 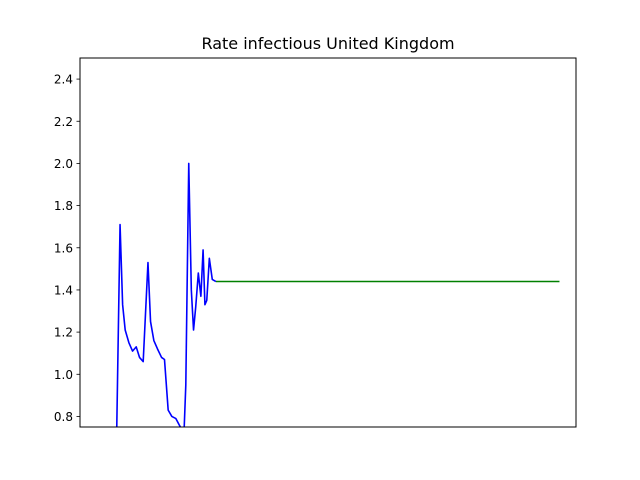 What do you see at coordinates (63, 206) in the screenshot?
I see `y-tick-label: 1.8` at bounding box center [63, 206].